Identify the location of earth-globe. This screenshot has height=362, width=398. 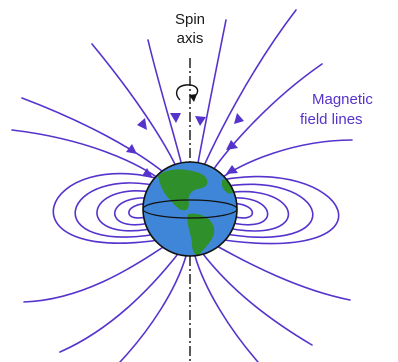
(190, 209).